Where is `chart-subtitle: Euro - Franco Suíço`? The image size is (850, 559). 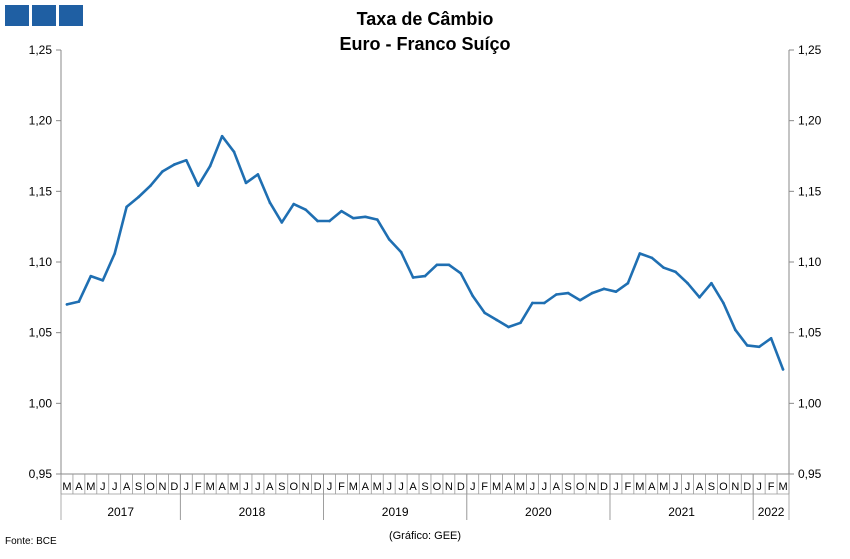
chart-subtitle: Euro - Franco Suíço is located at coordinates (425, 44).